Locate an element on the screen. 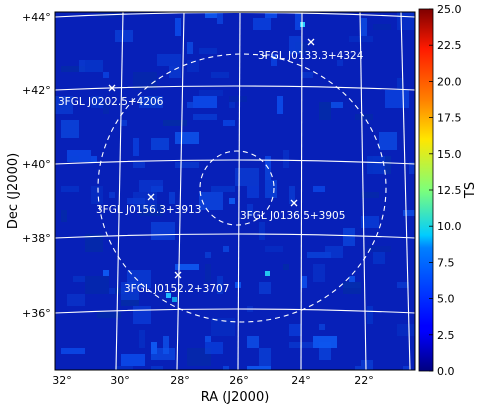 This screenshot has width=480, height=407. x-axis-title: RA (J2000) is located at coordinates (235, 397).